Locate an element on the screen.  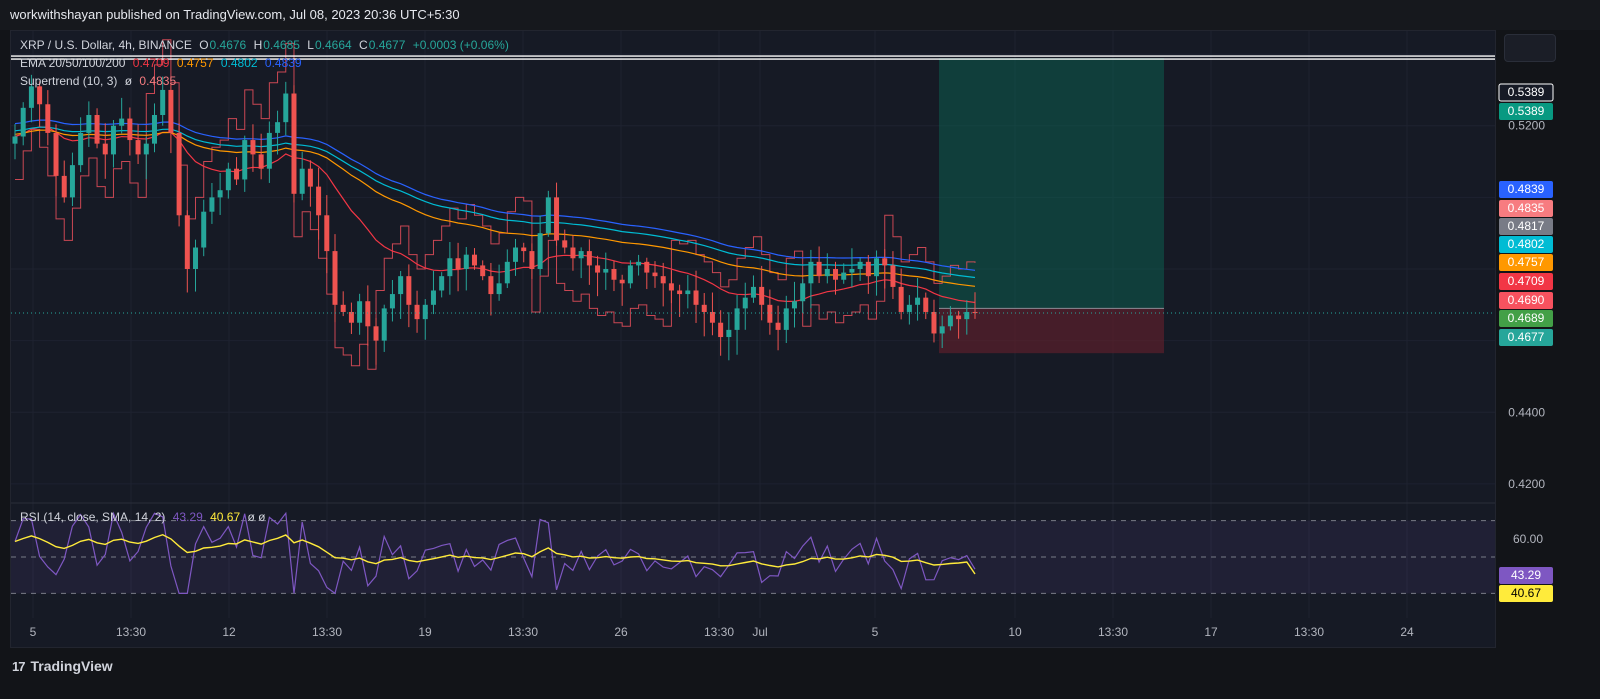
time-axis-label: Jul is located at coordinates (759, 632).